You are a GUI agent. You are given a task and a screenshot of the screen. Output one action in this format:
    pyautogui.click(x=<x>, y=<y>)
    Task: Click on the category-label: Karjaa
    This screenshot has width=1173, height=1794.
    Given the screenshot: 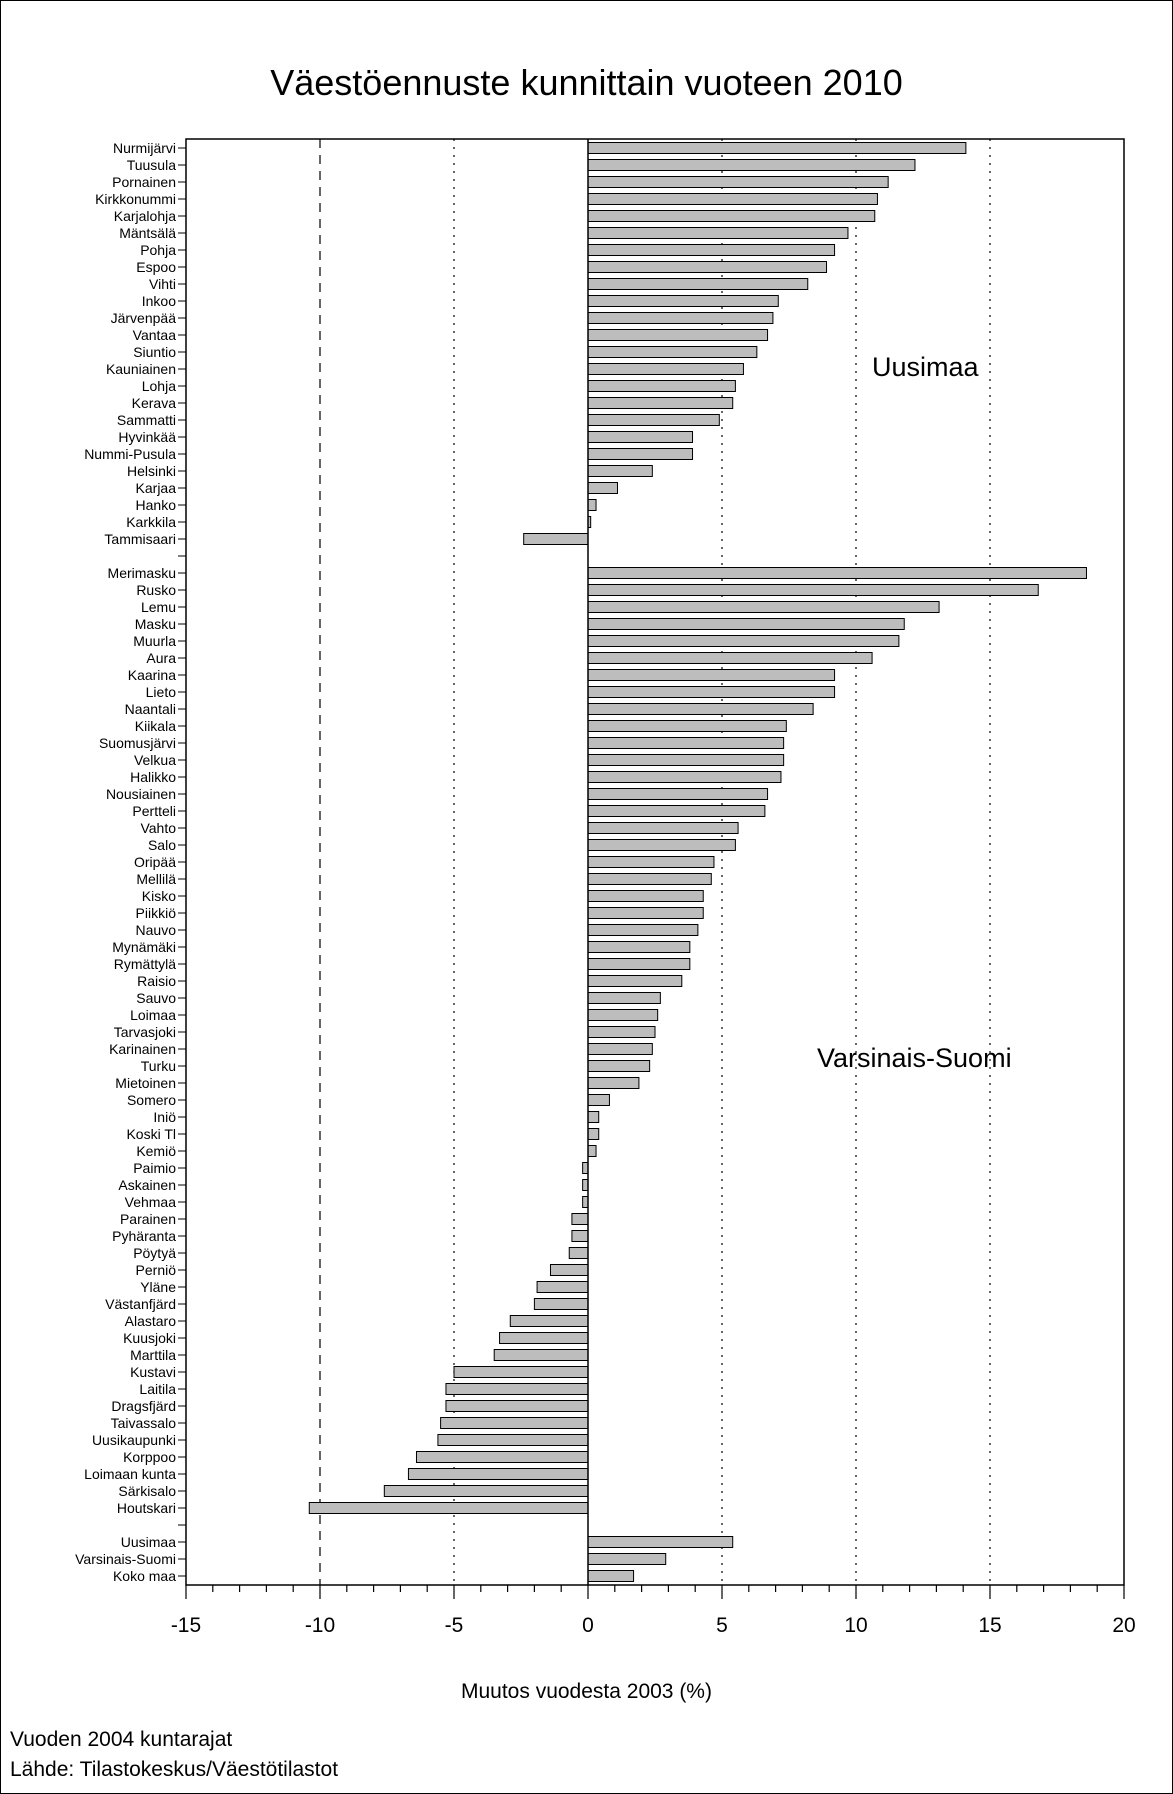 What is the action you would take?
    pyautogui.click(x=156, y=488)
    